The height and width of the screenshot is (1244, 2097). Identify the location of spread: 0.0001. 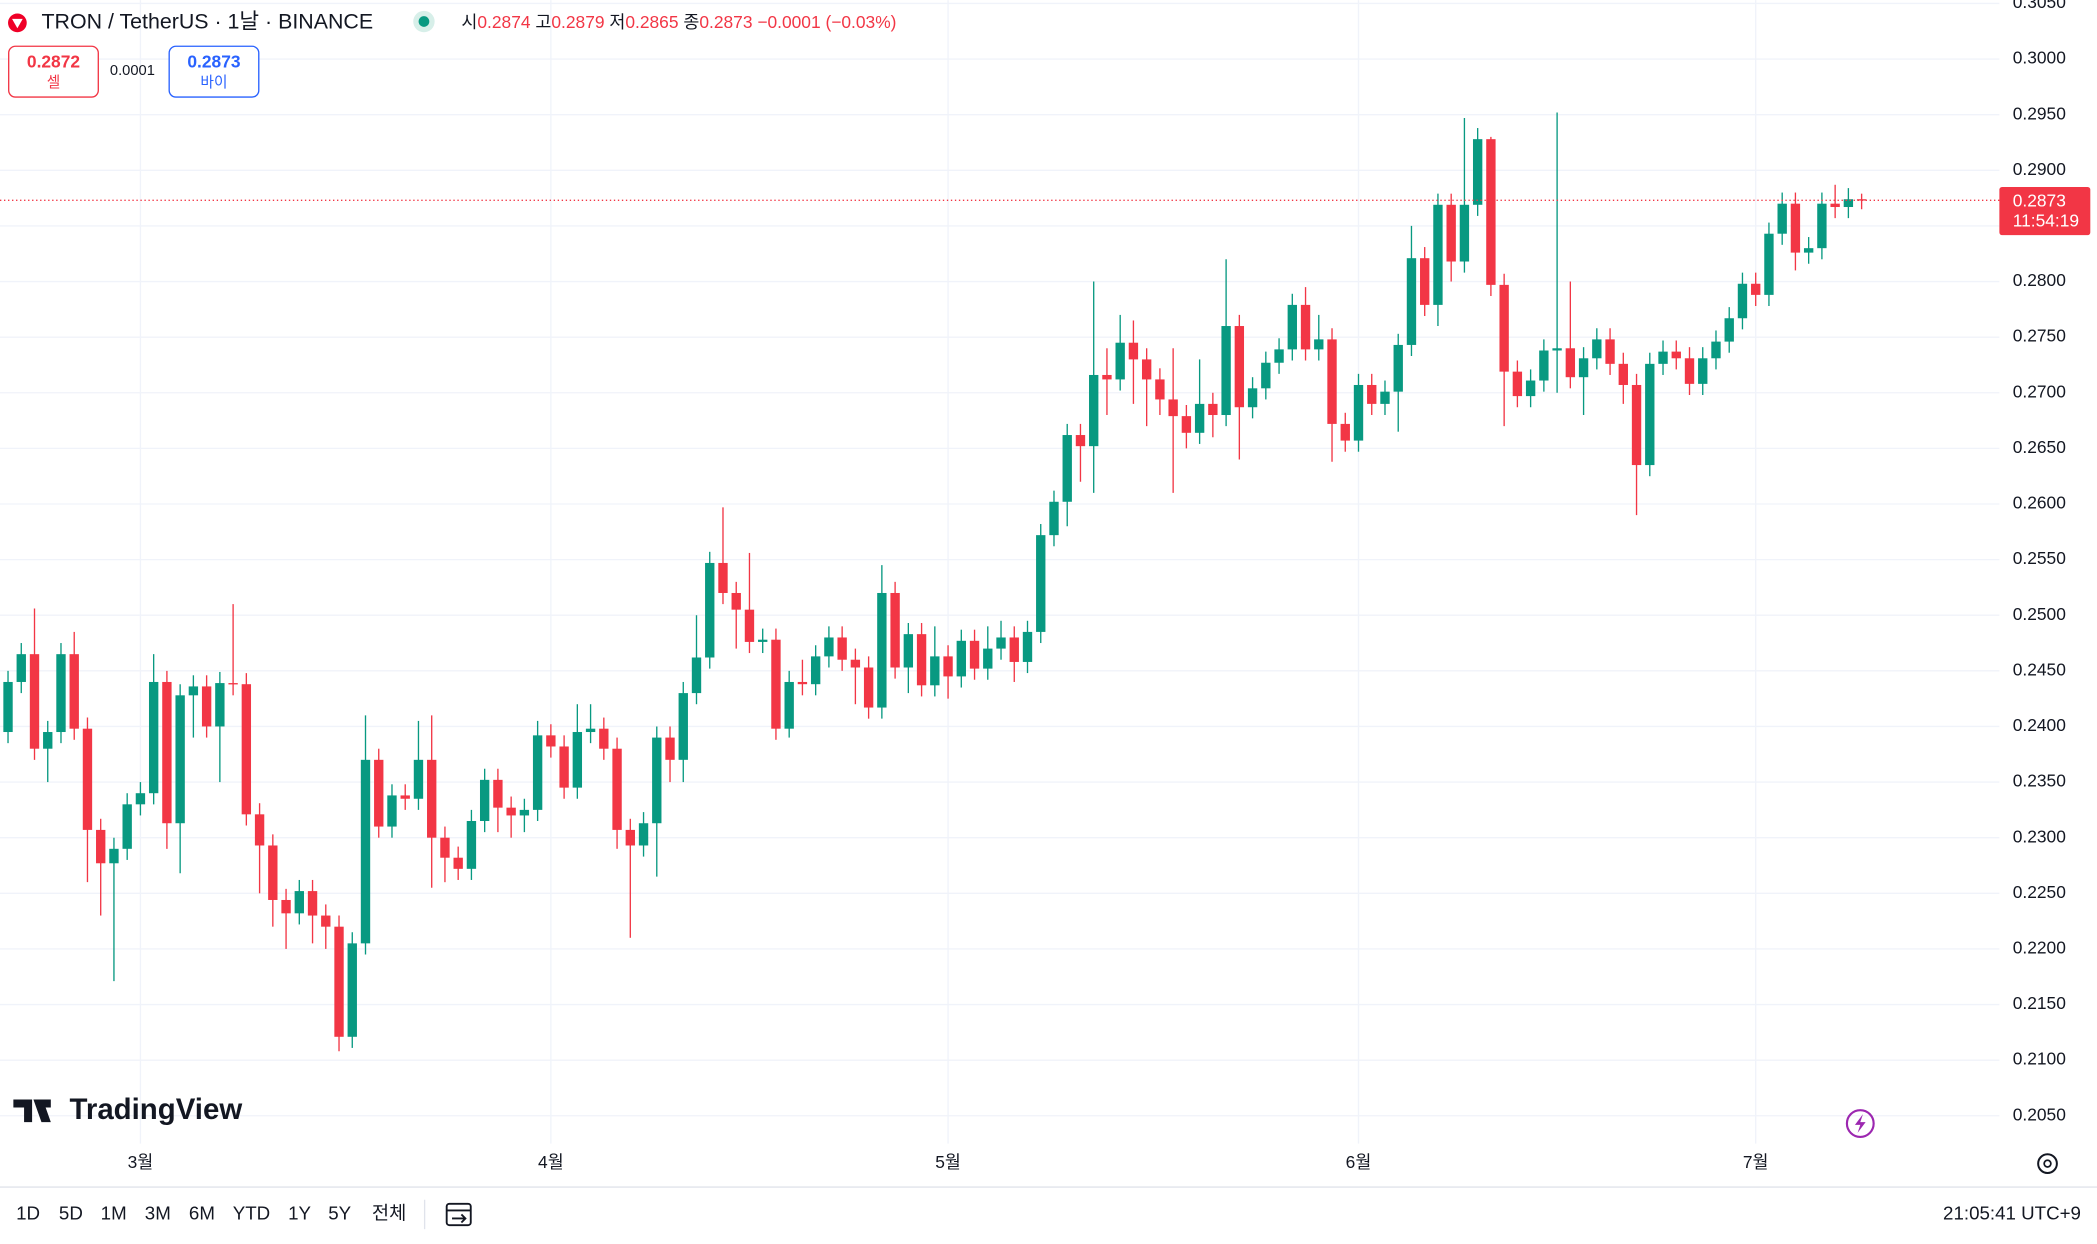
(132, 71).